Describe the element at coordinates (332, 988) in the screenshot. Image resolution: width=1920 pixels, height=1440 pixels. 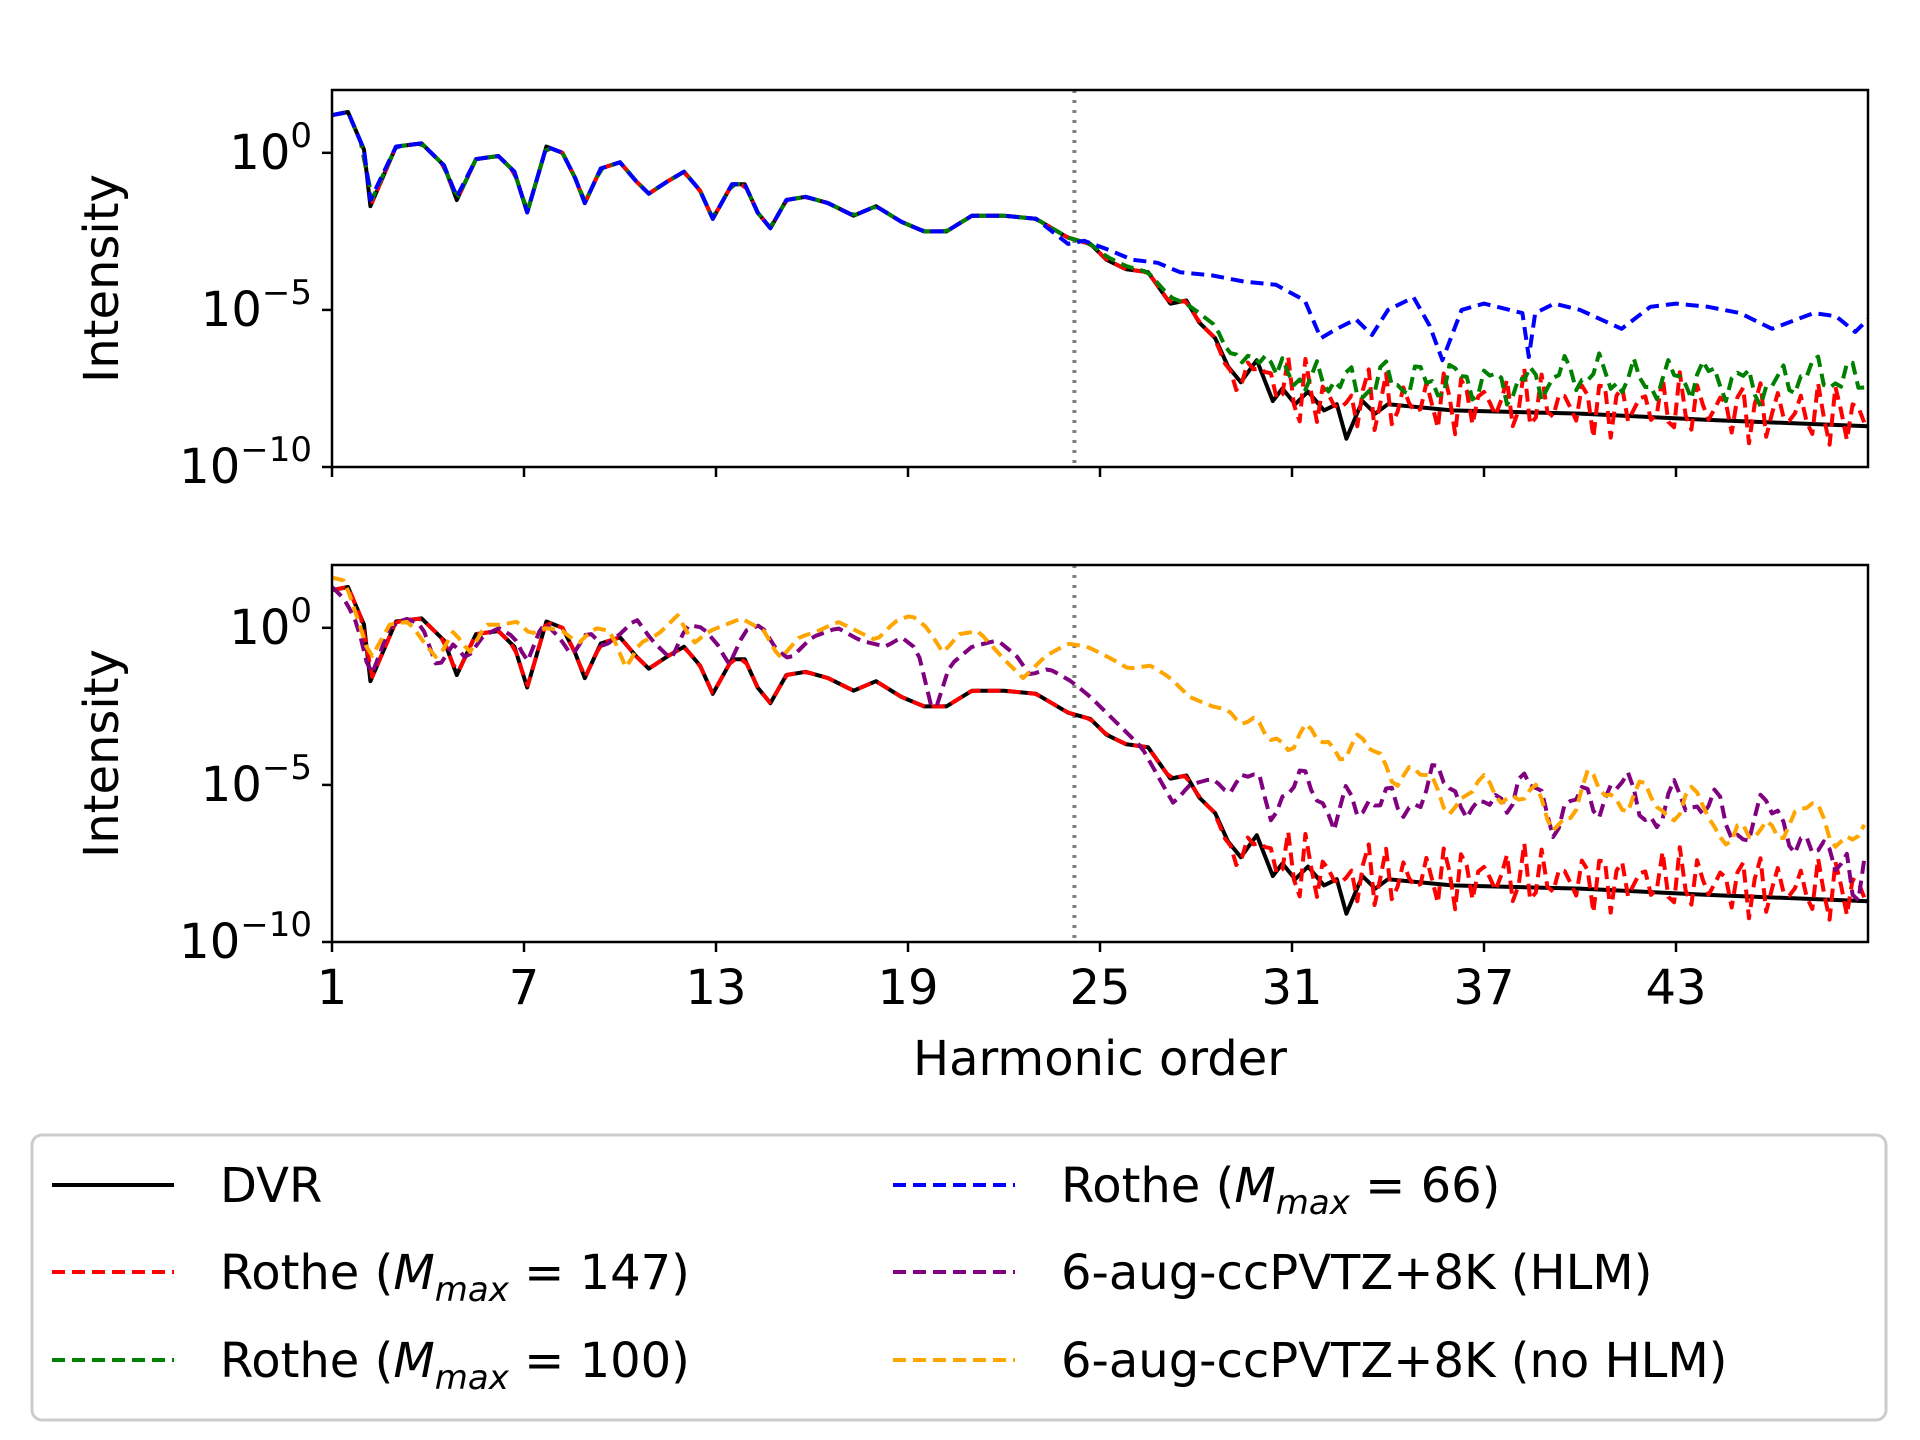
I see `x-tick-label: 1` at that location.